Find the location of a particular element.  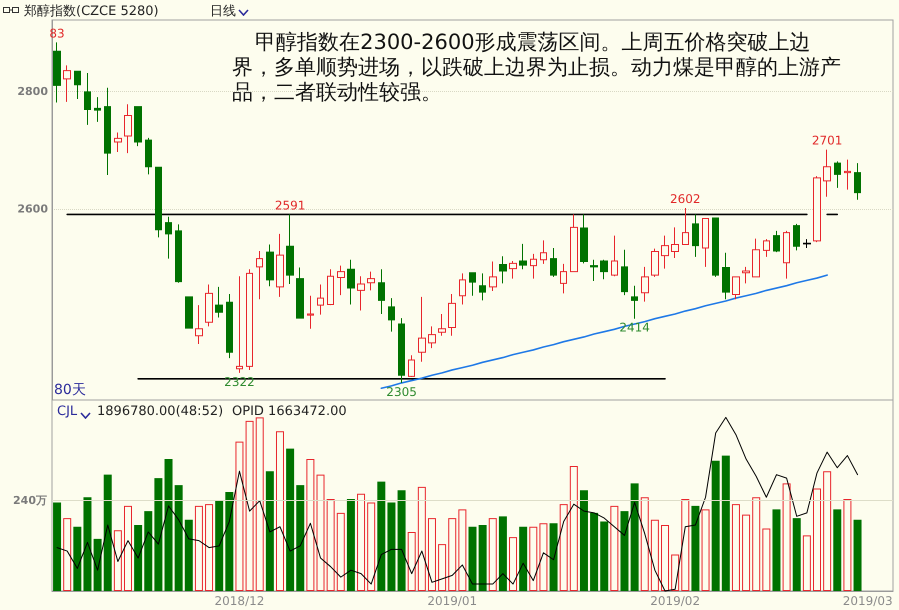

chart-title: 郑醇指数(CZCE 5280) is located at coordinates (91, 11).